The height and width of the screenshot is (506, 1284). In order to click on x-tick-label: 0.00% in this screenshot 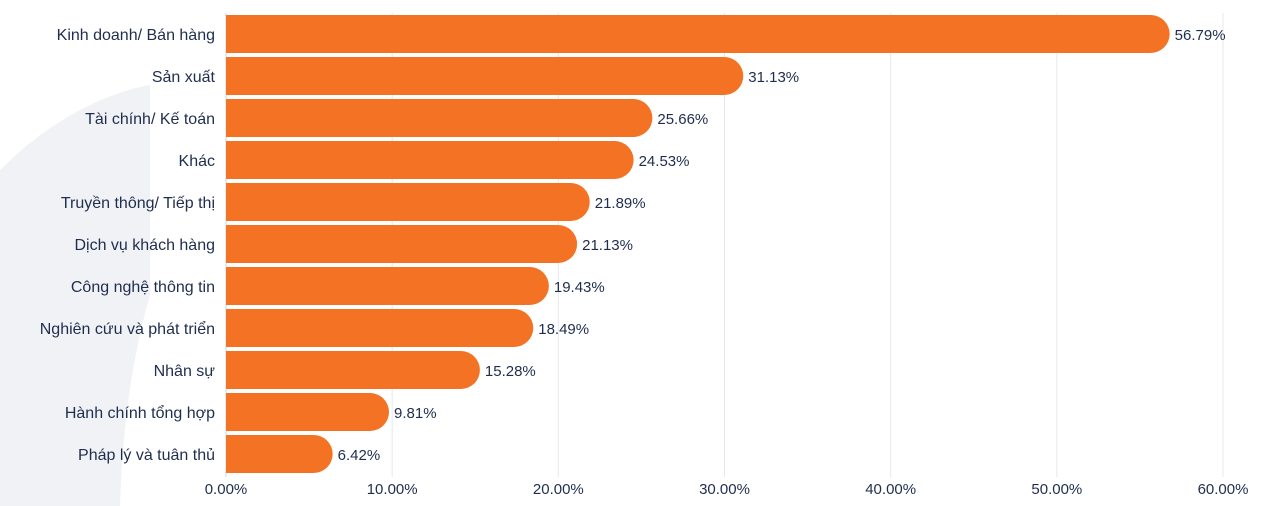, I will do `click(226, 489)`.